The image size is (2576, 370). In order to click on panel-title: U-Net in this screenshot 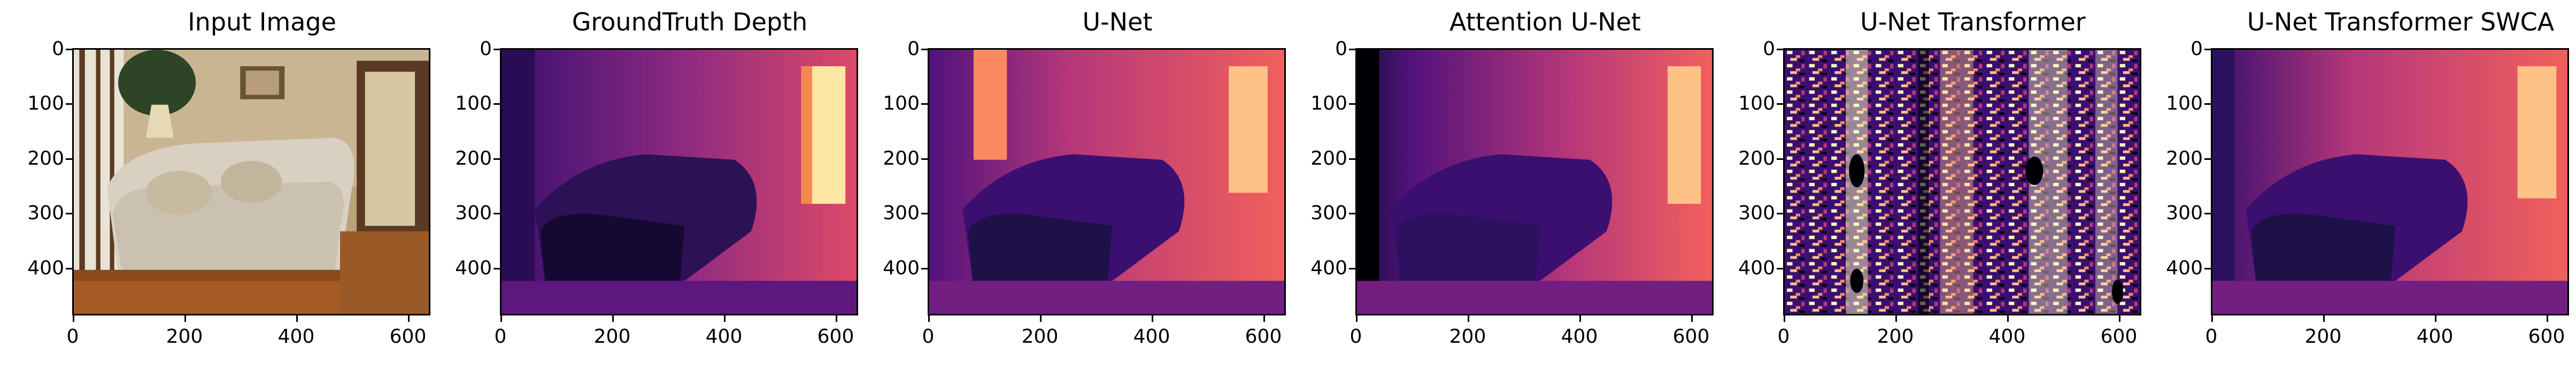, I will do `click(1118, 21)`.